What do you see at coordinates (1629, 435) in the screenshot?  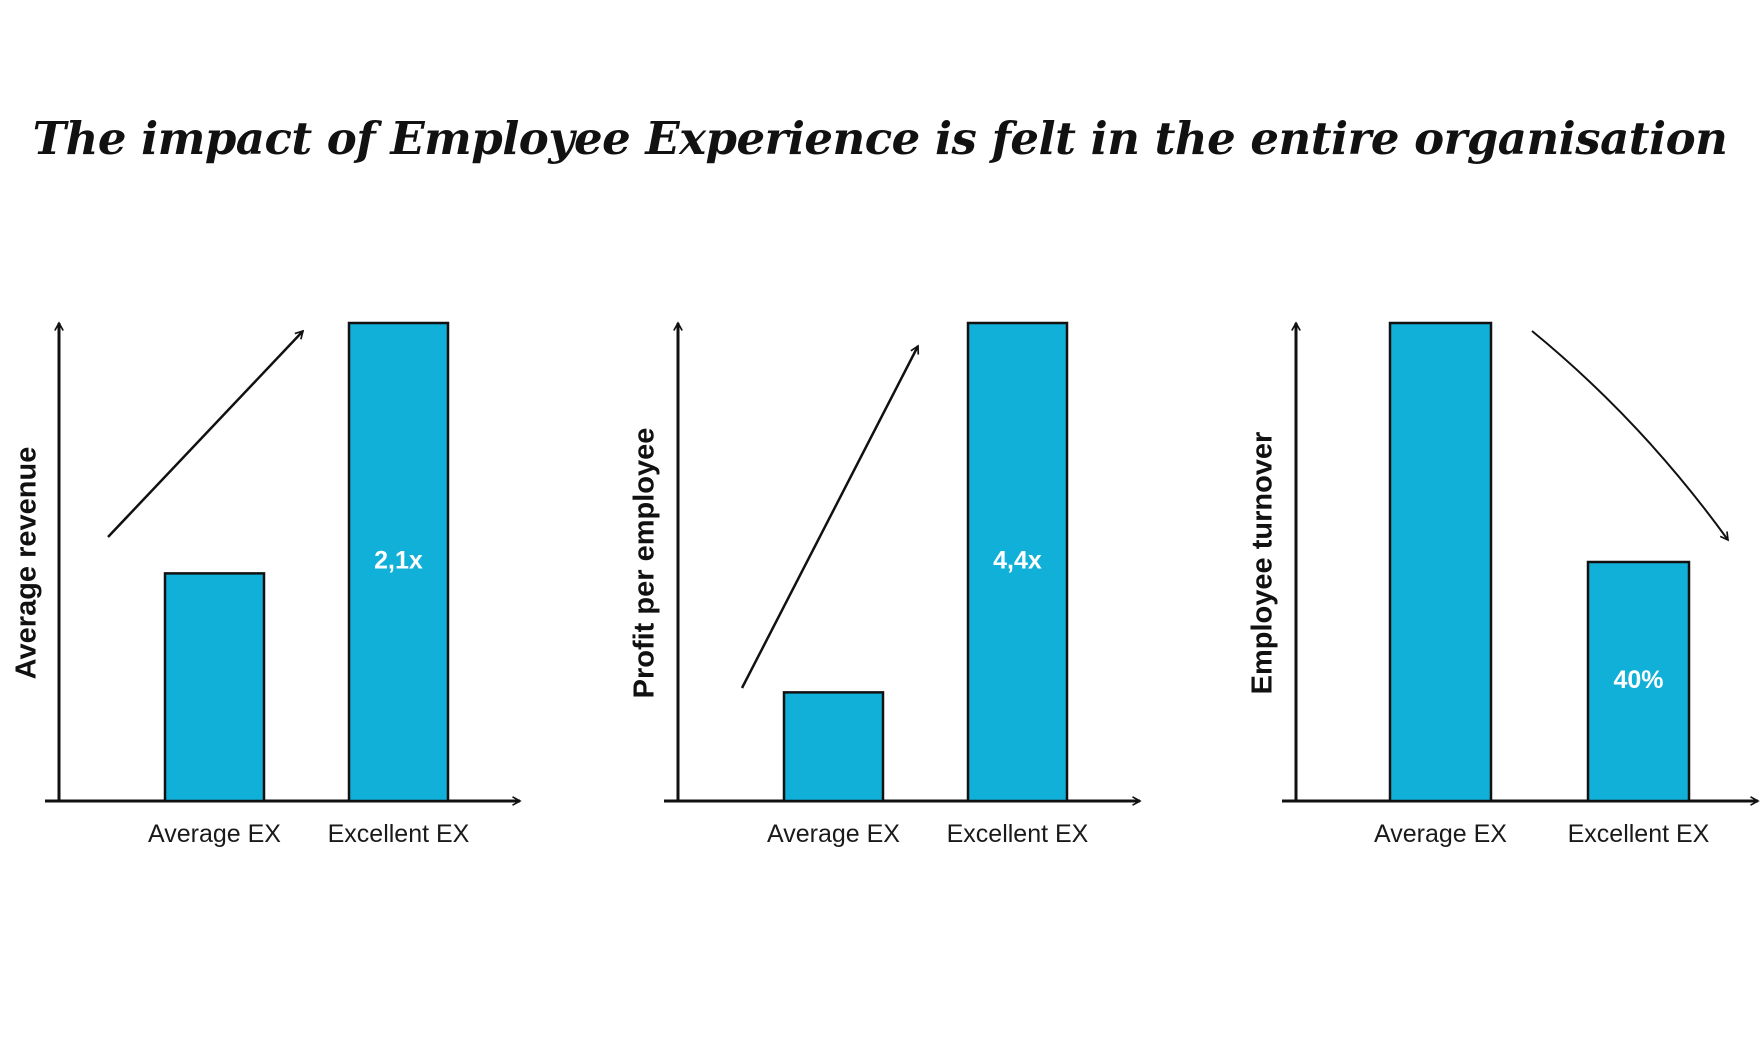 I see `trend-arrow-down` at bounding box center [1629, 435].